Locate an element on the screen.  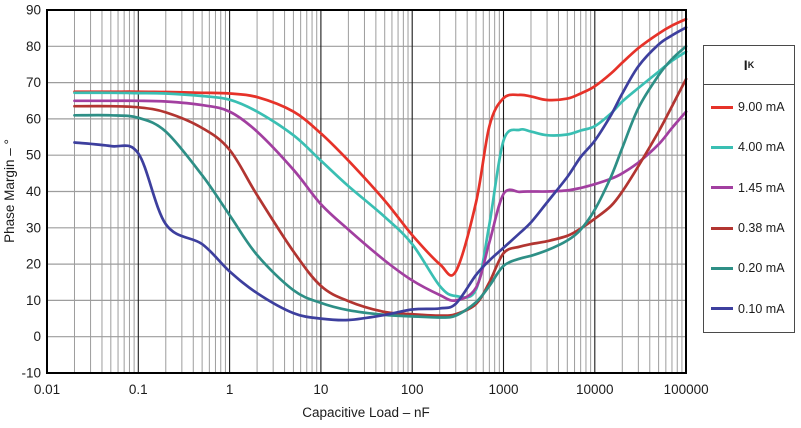
x-tick-label: 1 is located at coordinates (230, 389).